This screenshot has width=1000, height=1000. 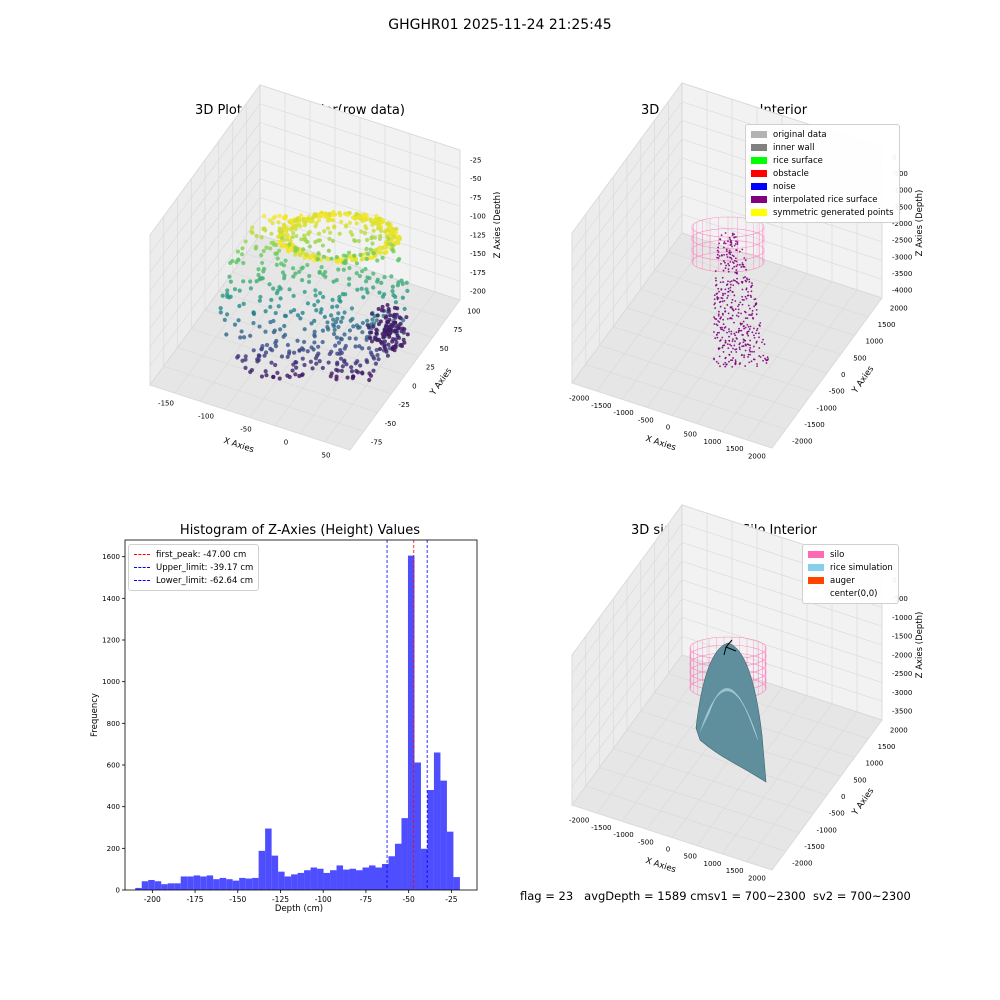 What do you see at coordinates (902, 257) in the screenshot?
I see `z-tick-label: -3000` at bounding box center [902, 257].